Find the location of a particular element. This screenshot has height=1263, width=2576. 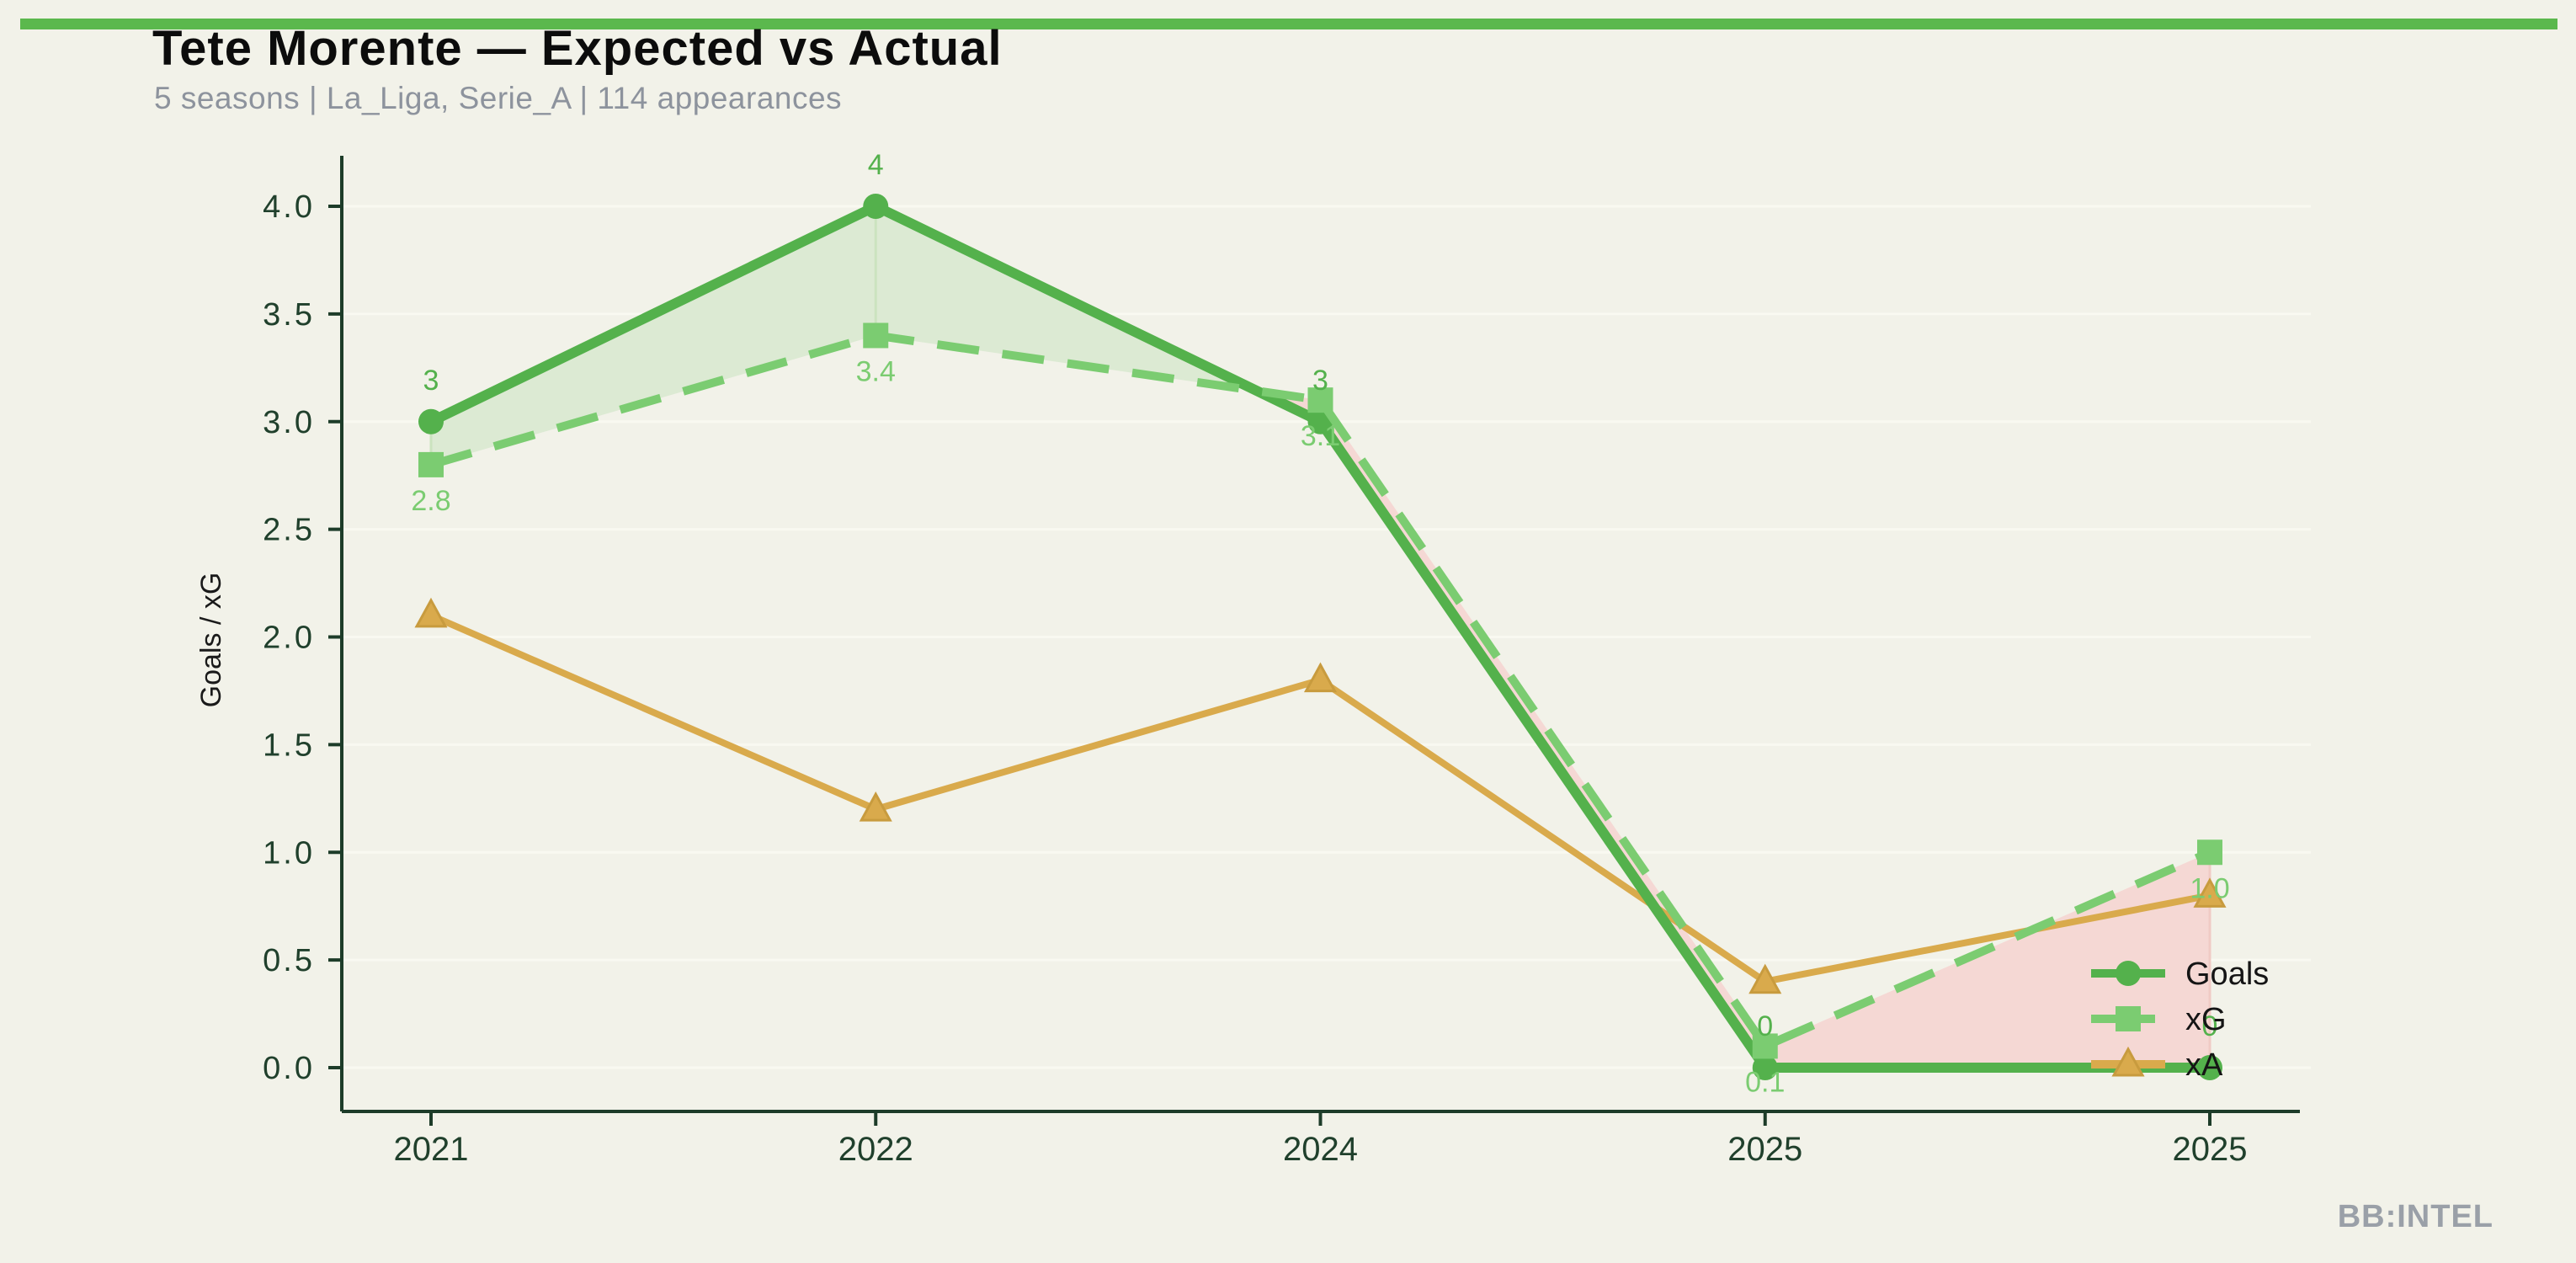

y-tick-label: 3.0 is located at coordinates (289, 422).